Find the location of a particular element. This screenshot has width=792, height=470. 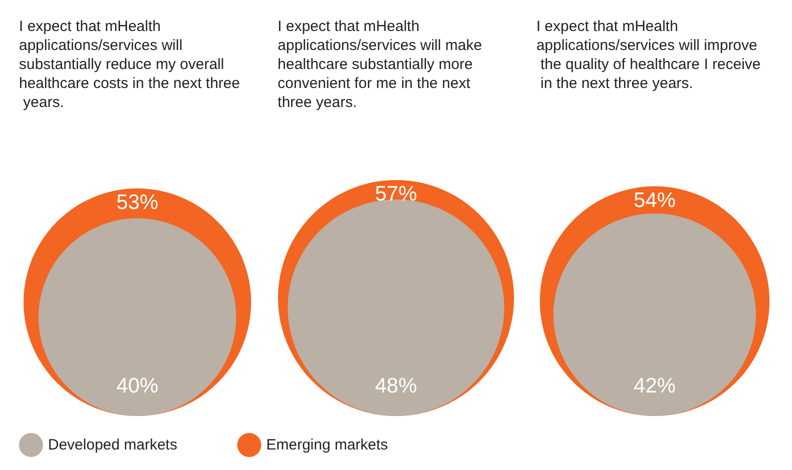

legend-label: Developed markets is located at coordinates (113, 445).